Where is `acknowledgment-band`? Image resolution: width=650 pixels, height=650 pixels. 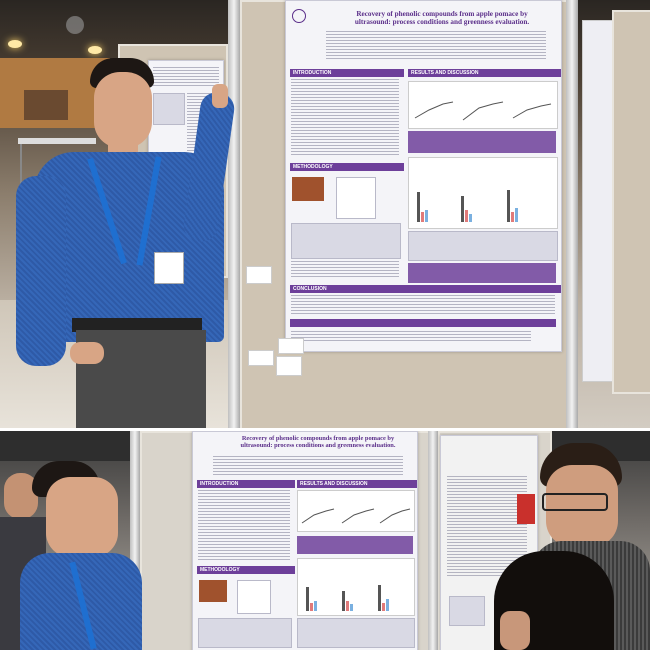 acknowledgment-band is located at coordinates (423, 323).